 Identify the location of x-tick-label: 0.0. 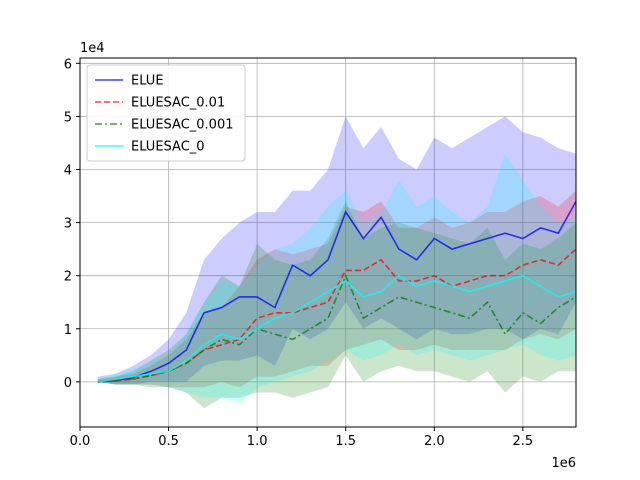
(80, 441).